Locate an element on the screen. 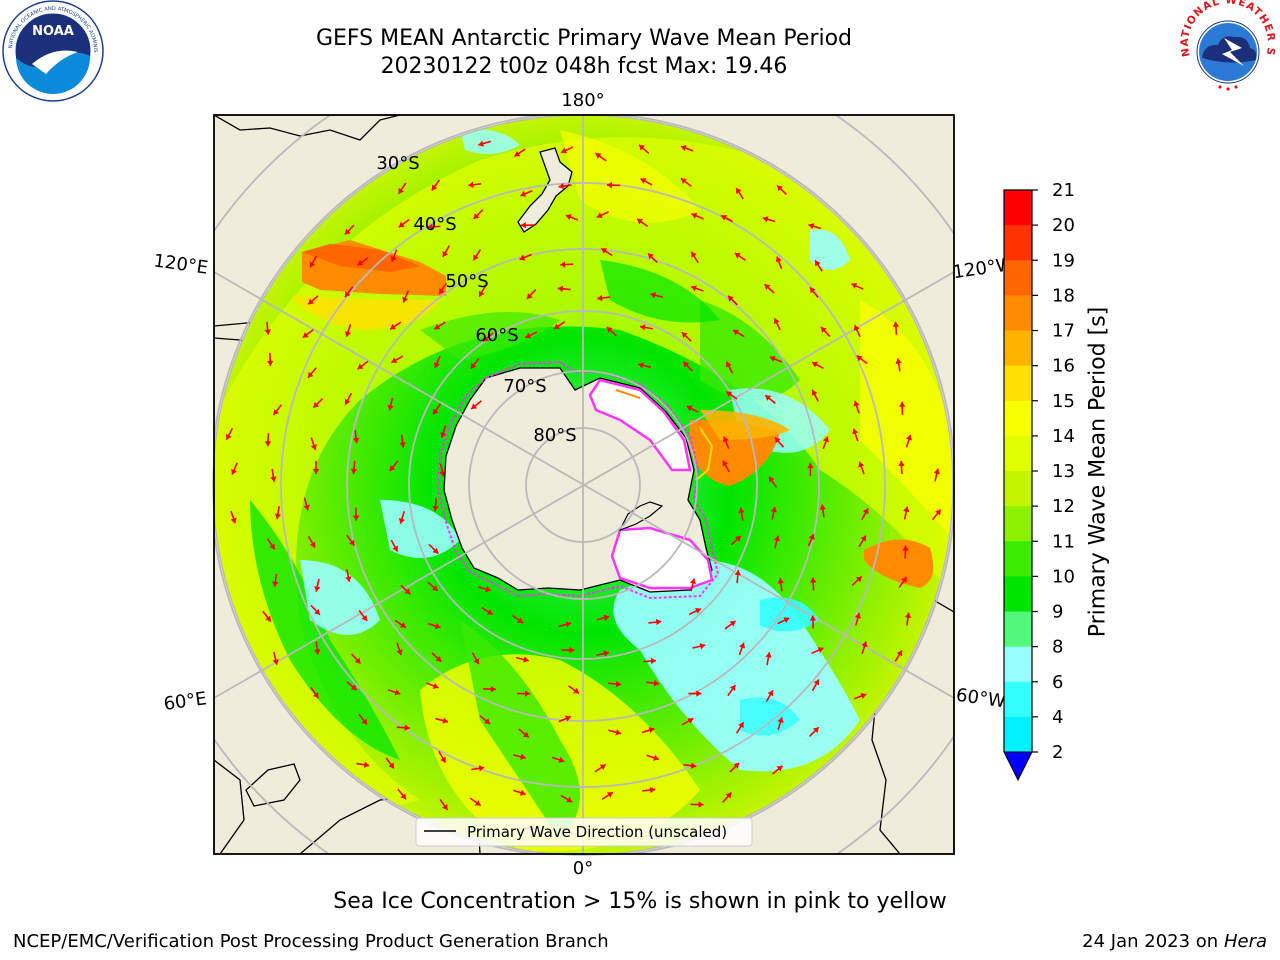 This screenshot has height=960, width=1280. colorbar-tick-label: 21 is located at coordinates (1063, 190).